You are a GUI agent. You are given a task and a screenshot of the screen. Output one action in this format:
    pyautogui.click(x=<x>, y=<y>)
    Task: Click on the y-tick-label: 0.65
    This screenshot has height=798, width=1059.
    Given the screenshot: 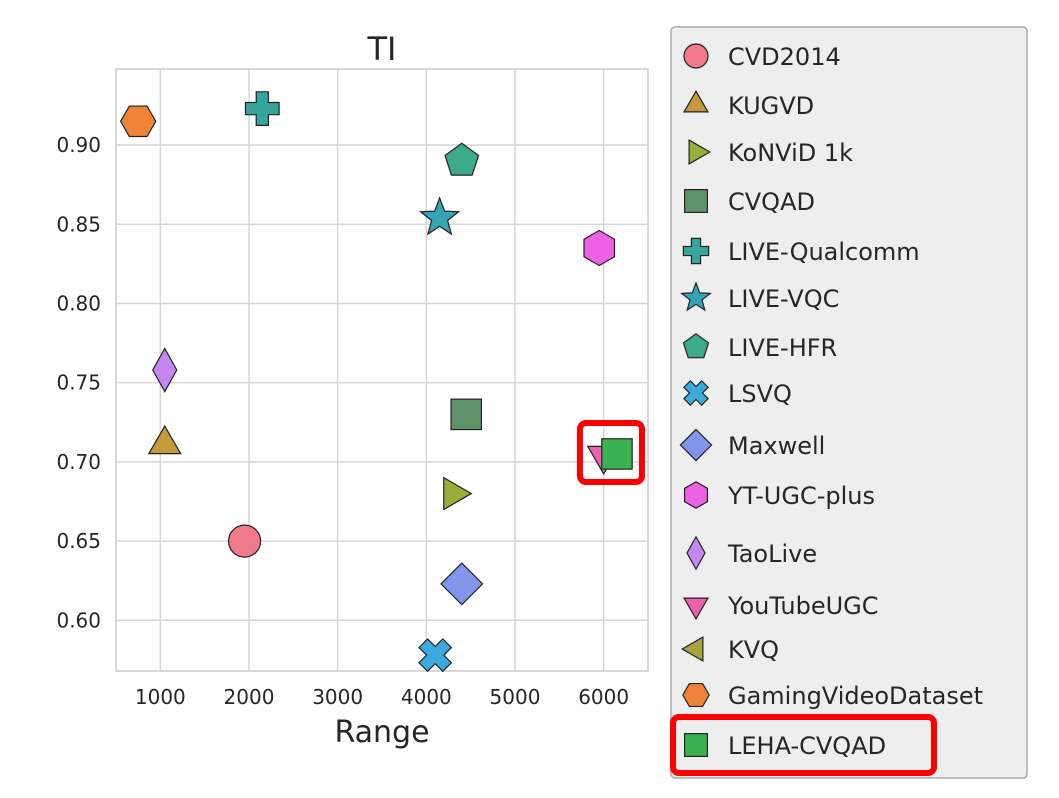 What is the action you would take?
    pyautogui.click(x=78, y=541)
    